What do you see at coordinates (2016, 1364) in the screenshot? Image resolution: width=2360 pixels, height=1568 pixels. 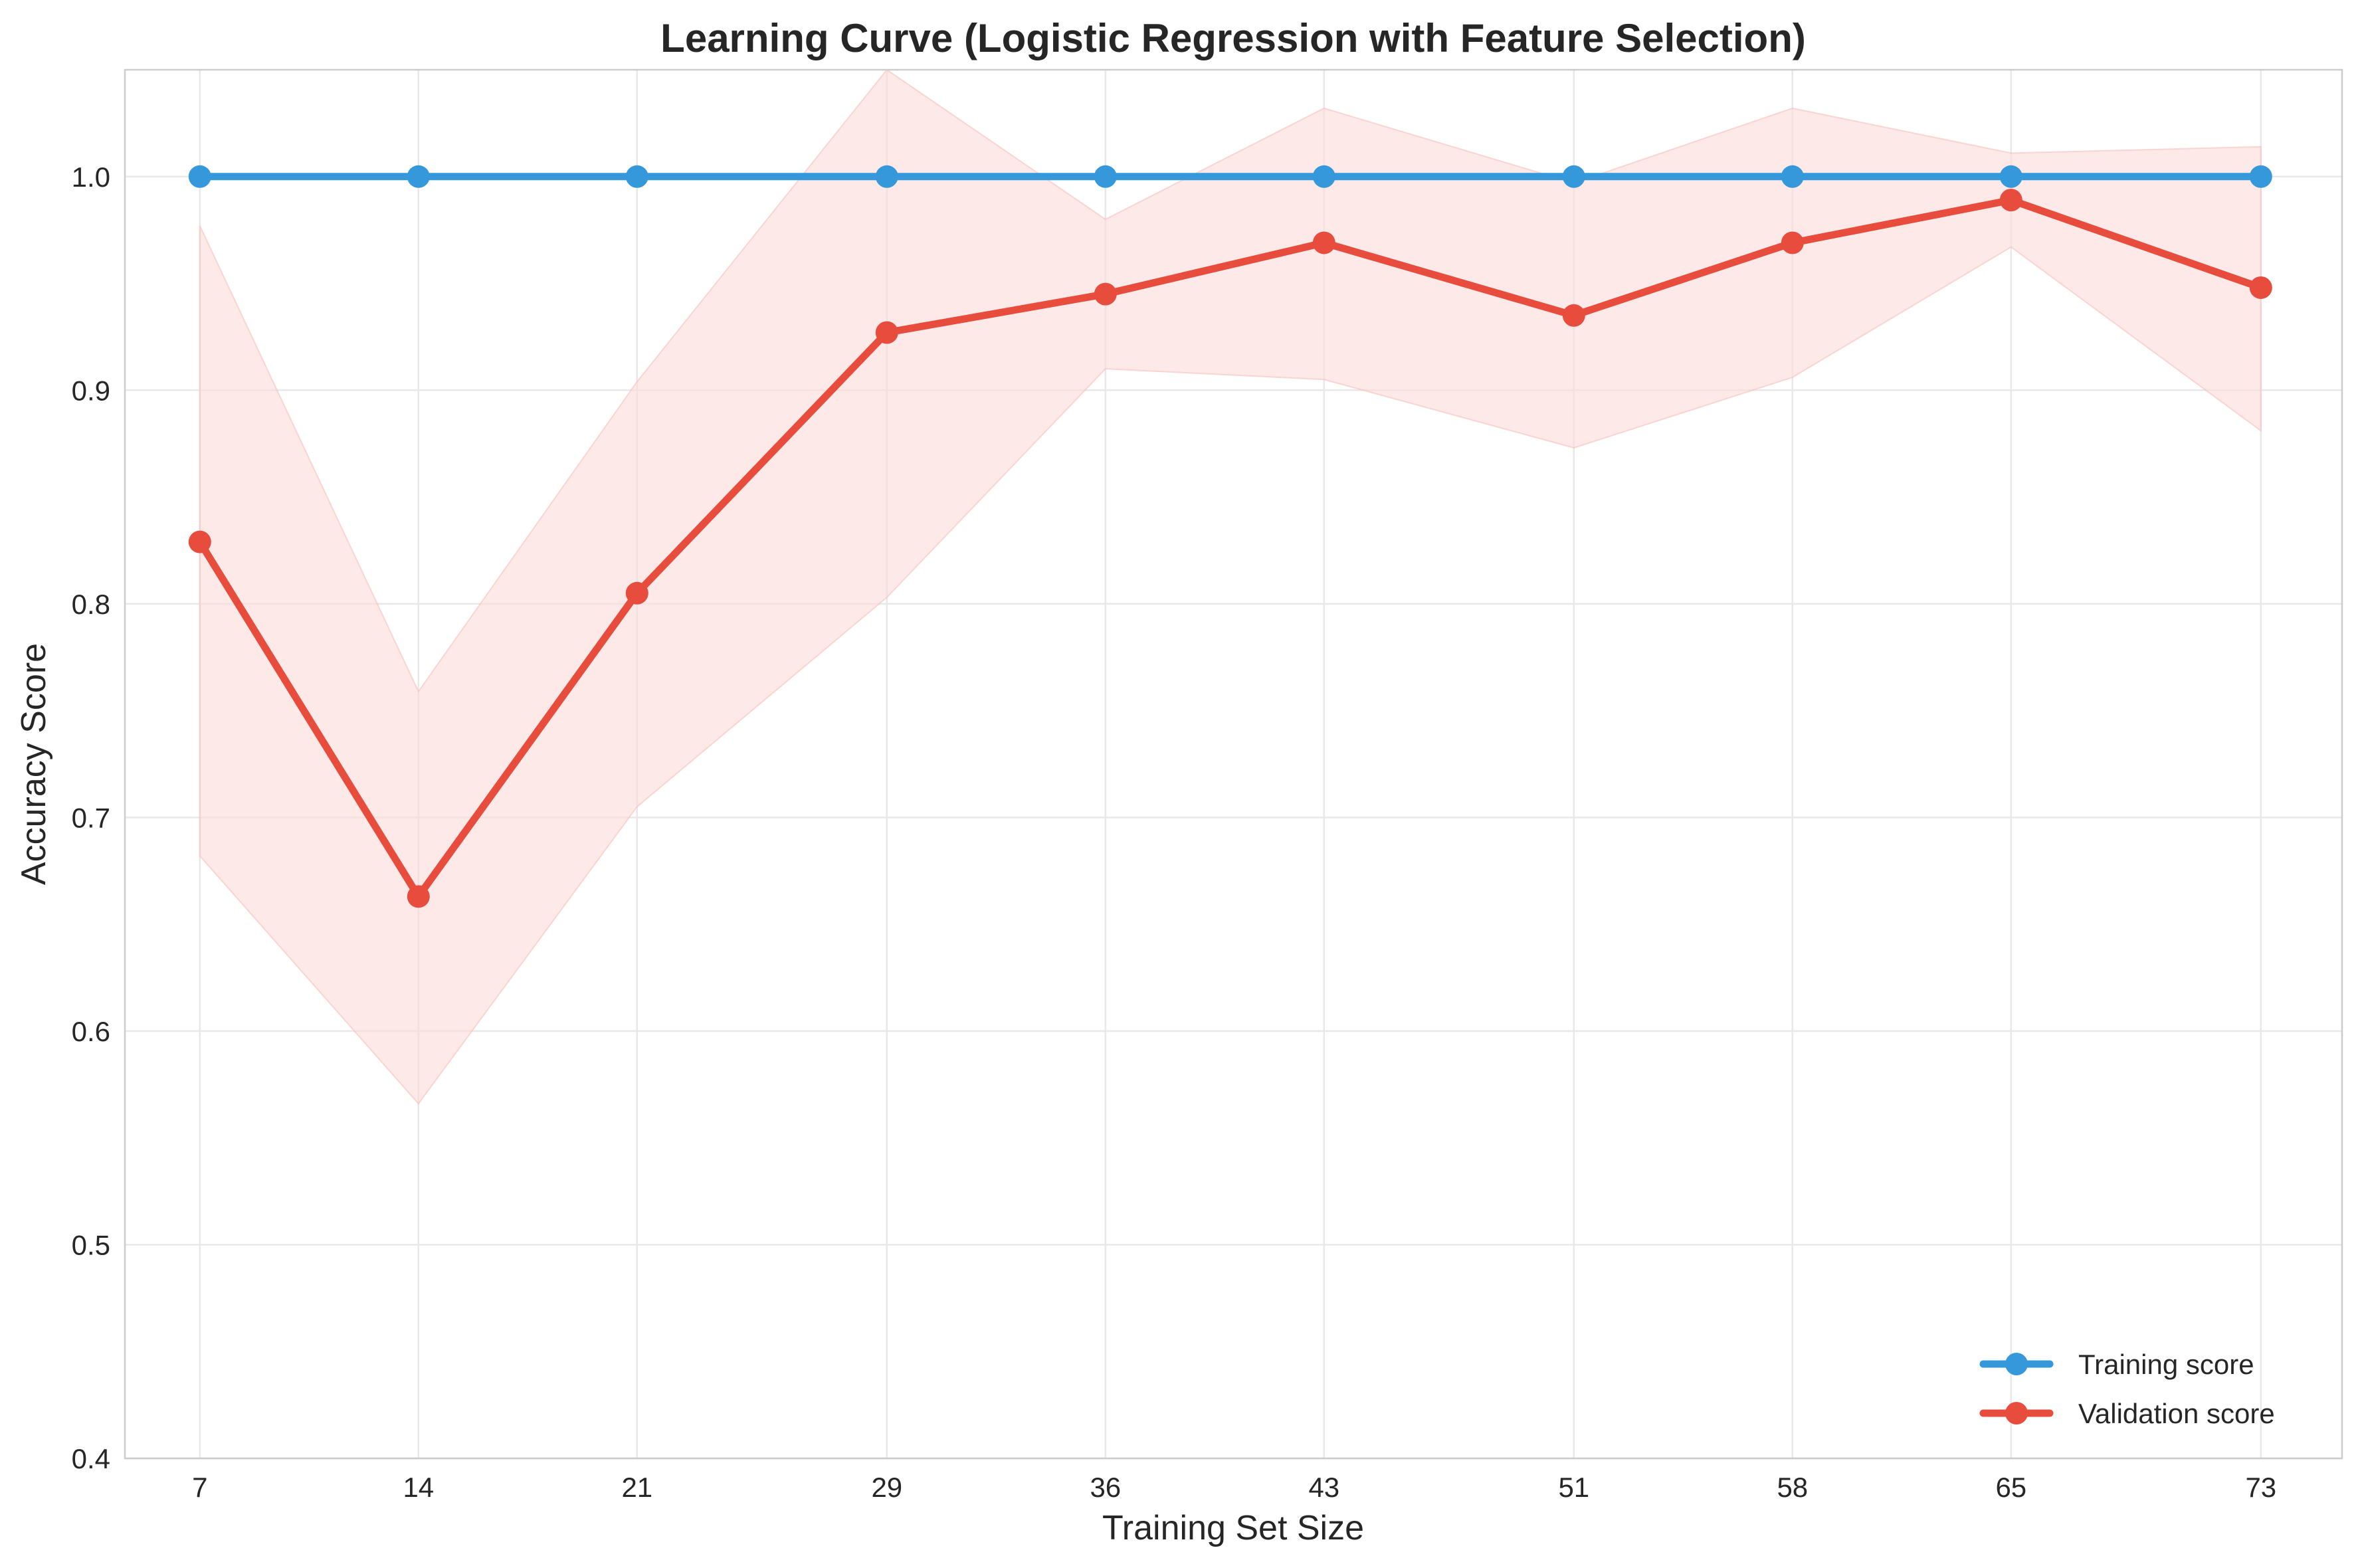 I see `legend-training-score-marker` at bounding box center [2016, 1364].